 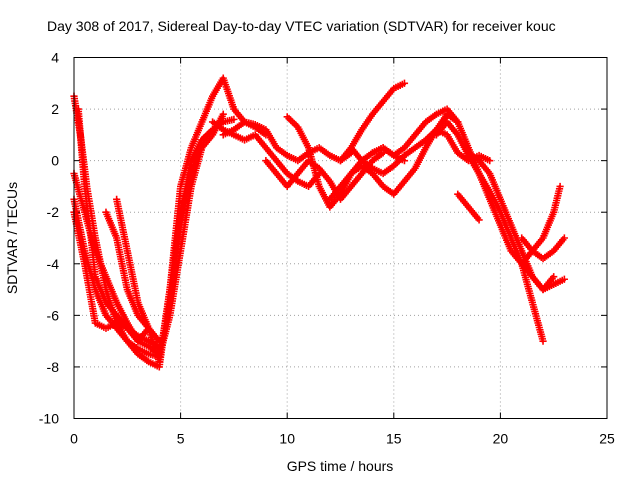 I want to click on y-tick-label: 2, so click(x=55, y=109).